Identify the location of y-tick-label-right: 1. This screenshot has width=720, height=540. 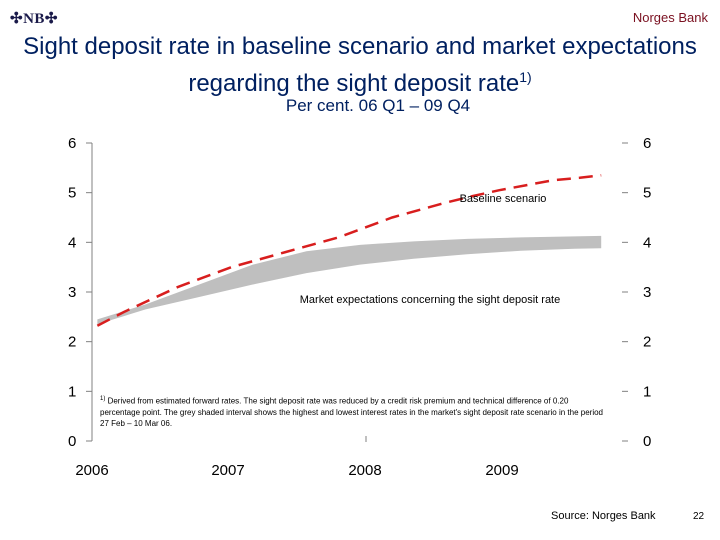
(647, 391).